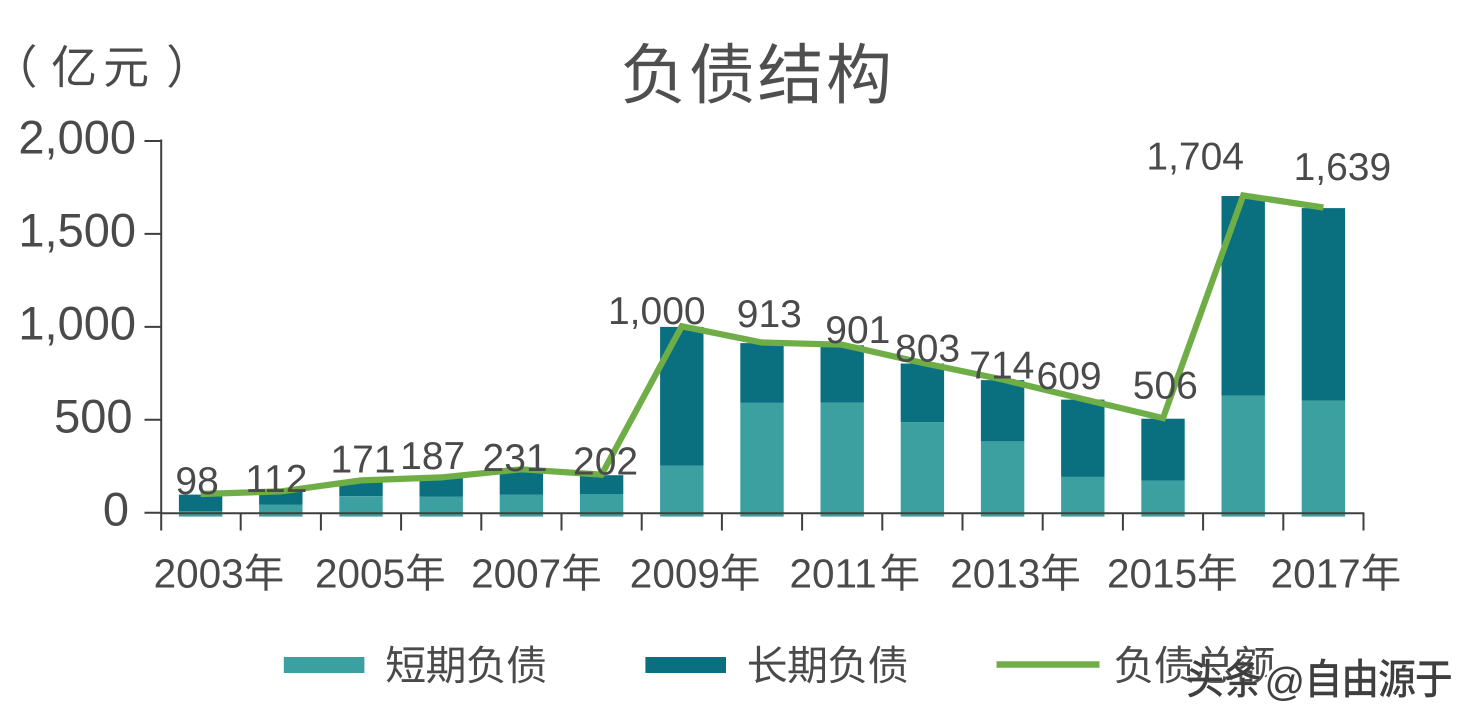  What do you see at coordinates (116, 508) in the screenshot?
I see `svg-text: 0` at bounding box center [116, 508].